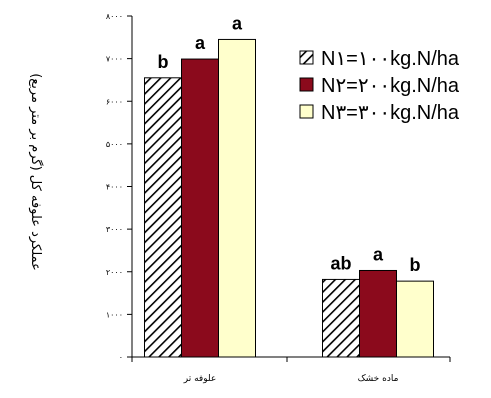 The image size is (491, 398). Describe the element at coordinates (114, 59) in the screenshot. I see `y-tick-label: ۷۰۰۰` at that location.